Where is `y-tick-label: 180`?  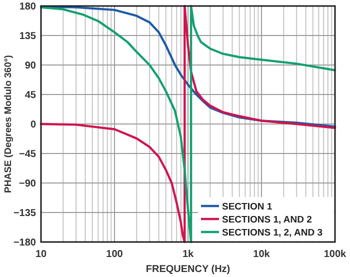
y-tick-label: 180 is located at coordinates (27, 7).